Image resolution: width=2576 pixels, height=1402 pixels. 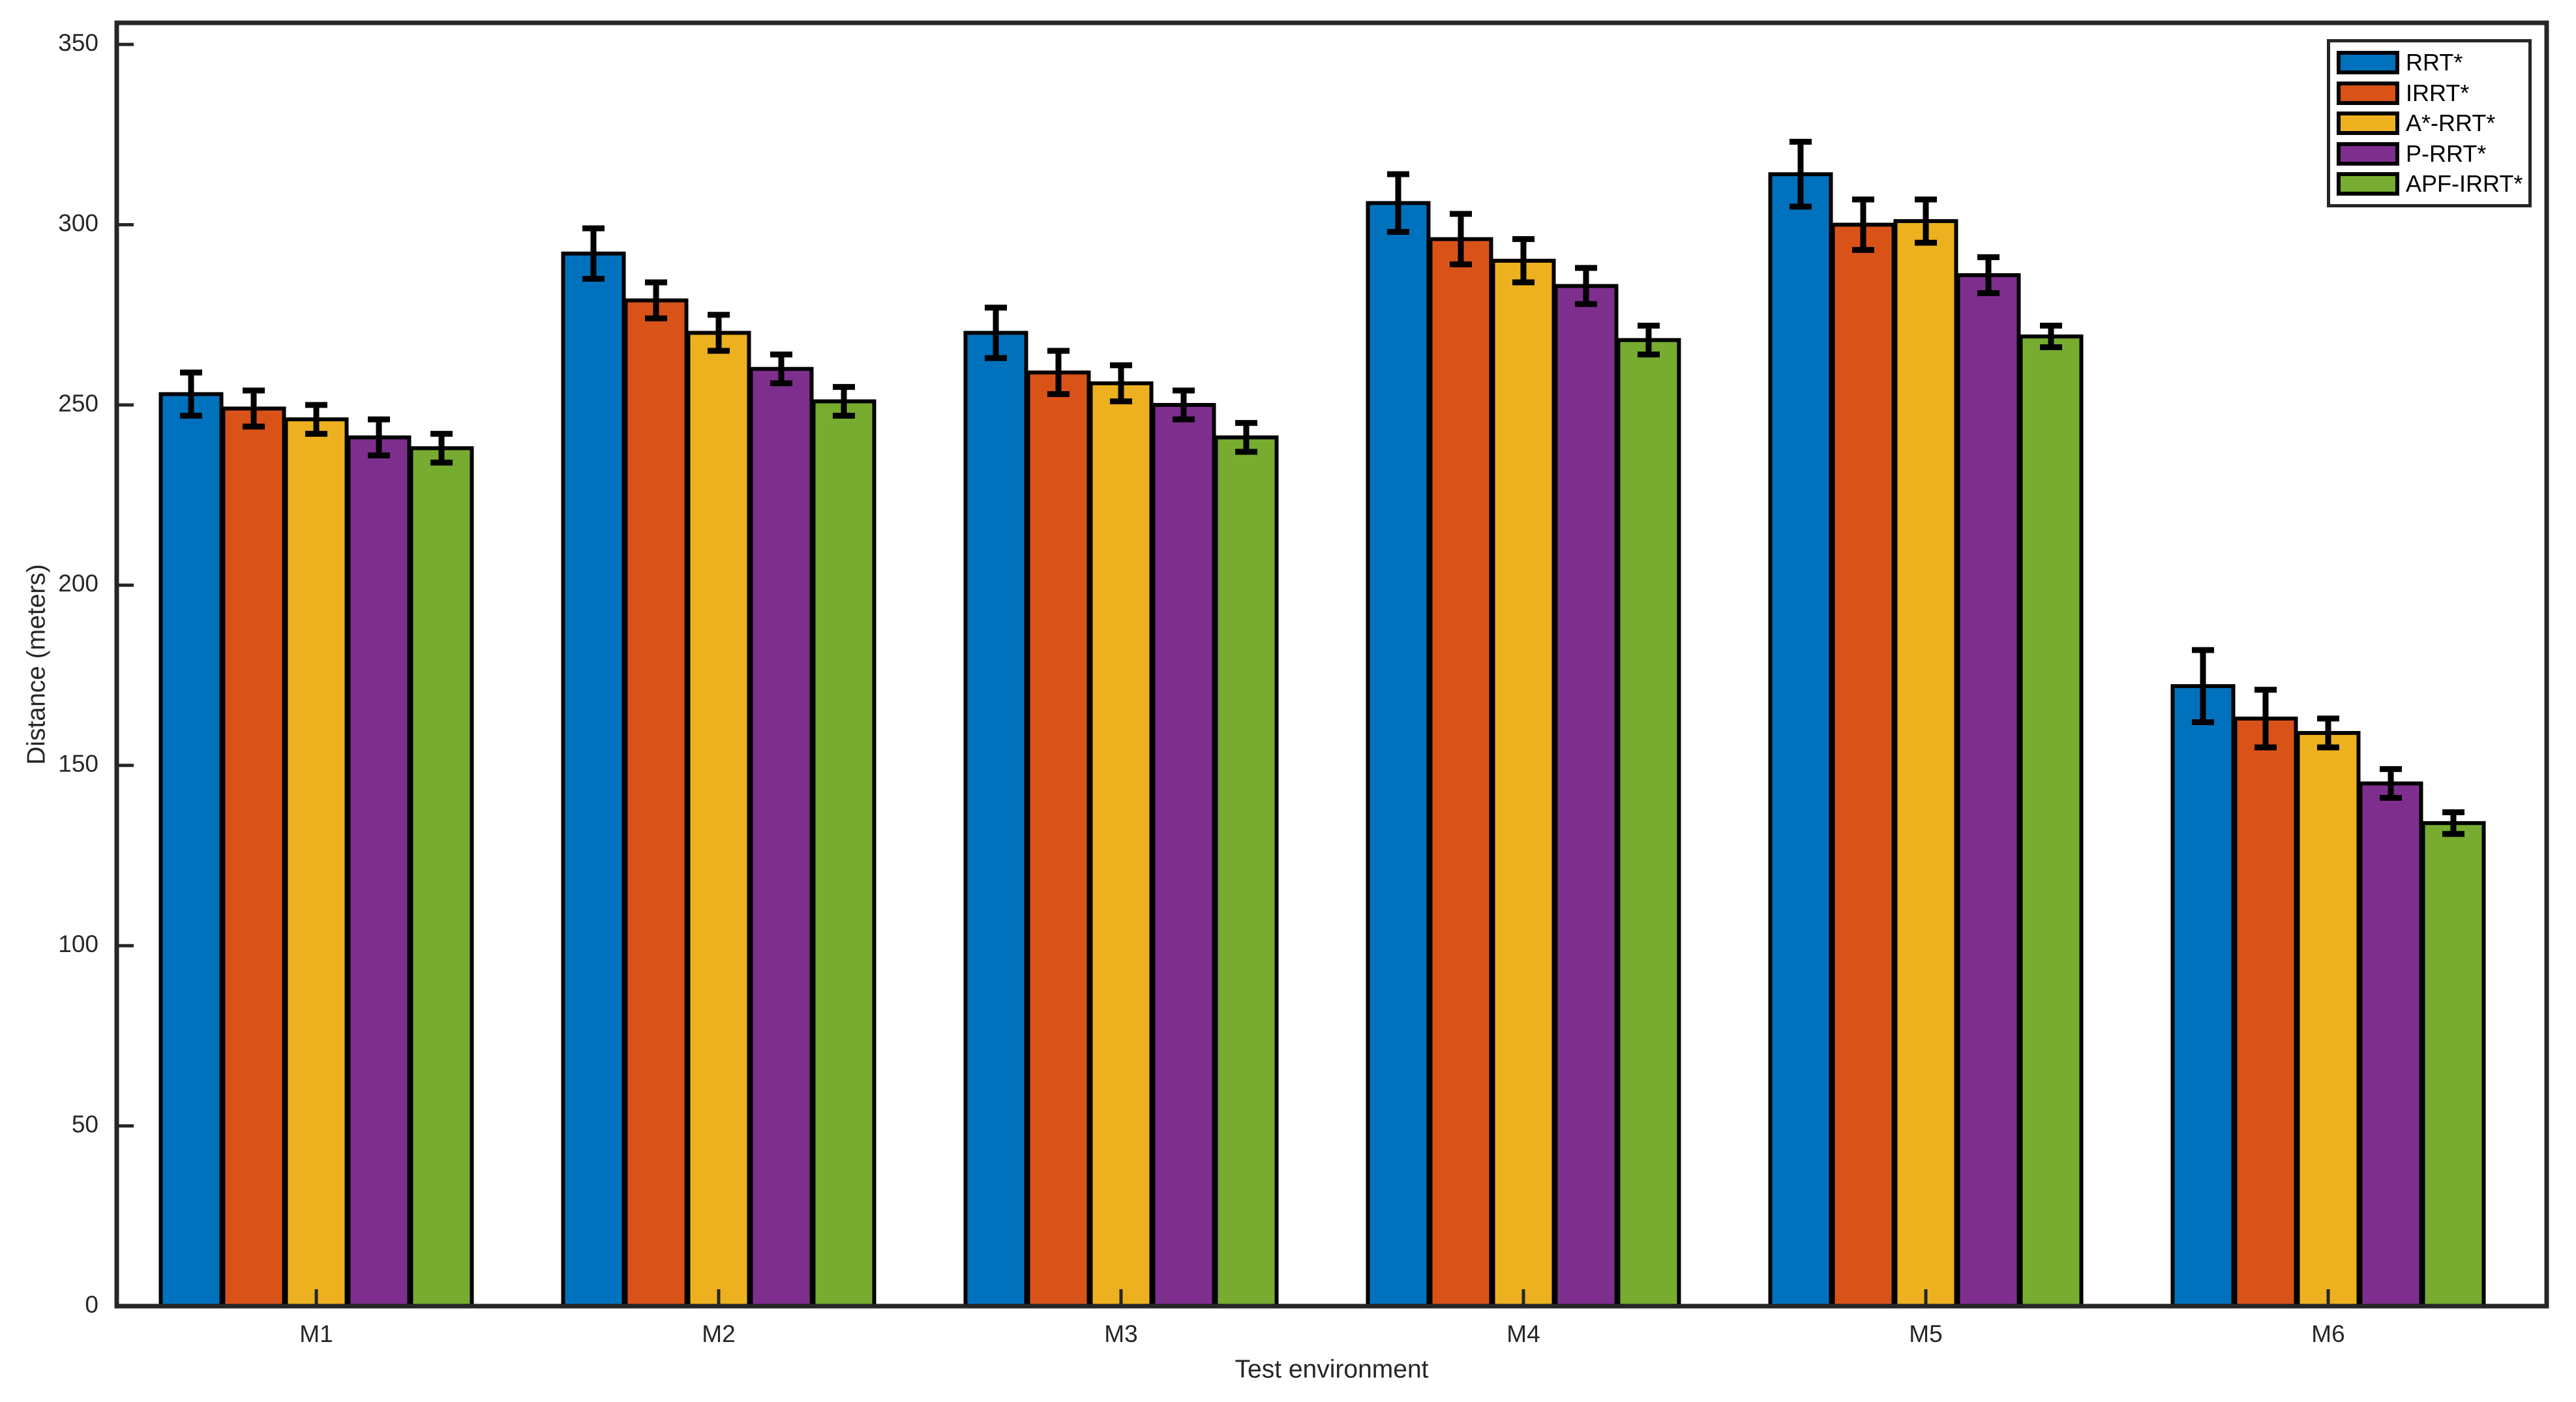 I want to click on bar-IRRT*-M6, so click(x=2265, y=1013).